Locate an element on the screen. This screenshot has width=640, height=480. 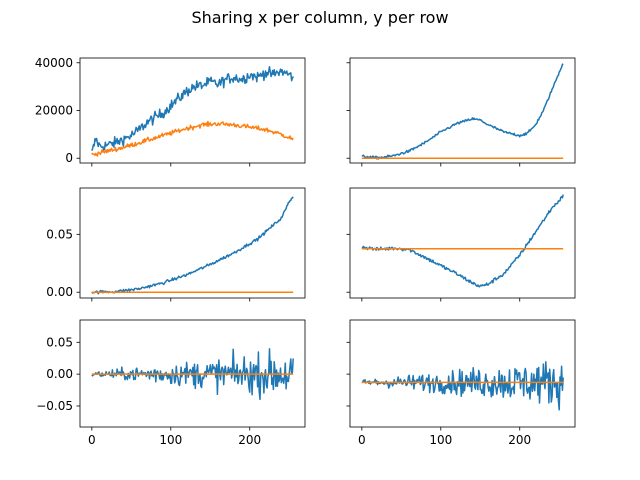
subplot-r1-c0: 0.00 0.05 is located at coordinates (176, 244).